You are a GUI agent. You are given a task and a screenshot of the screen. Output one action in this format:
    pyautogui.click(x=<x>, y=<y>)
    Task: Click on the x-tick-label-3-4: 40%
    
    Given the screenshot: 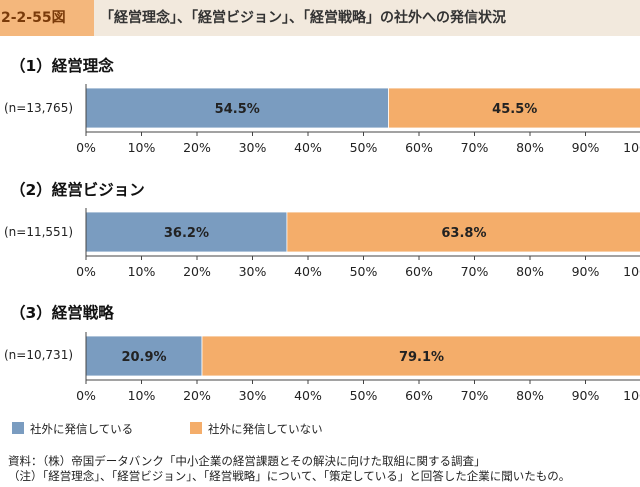 What is the action you would take?
    pyautogui.click(x=308, y=395)
    